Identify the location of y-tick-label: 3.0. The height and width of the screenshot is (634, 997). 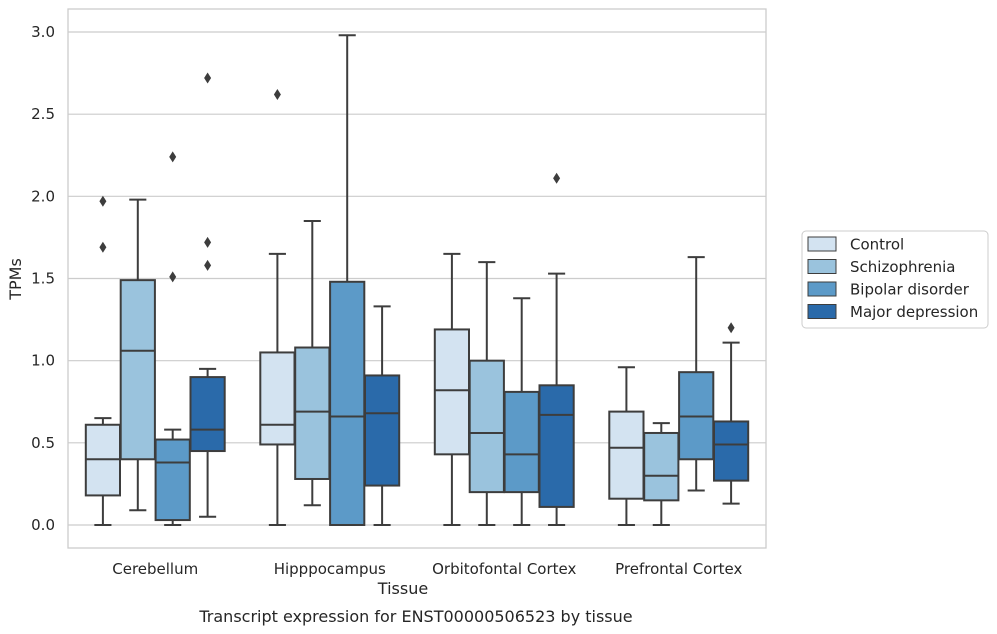
(43, 32).